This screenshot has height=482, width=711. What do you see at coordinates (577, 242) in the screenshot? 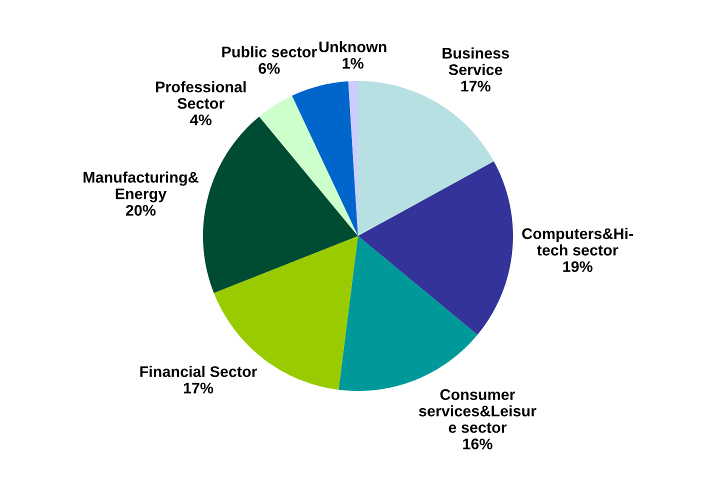
I see `slice-label: Computers&Hi- tech sector` at bounding box center [577, 242].